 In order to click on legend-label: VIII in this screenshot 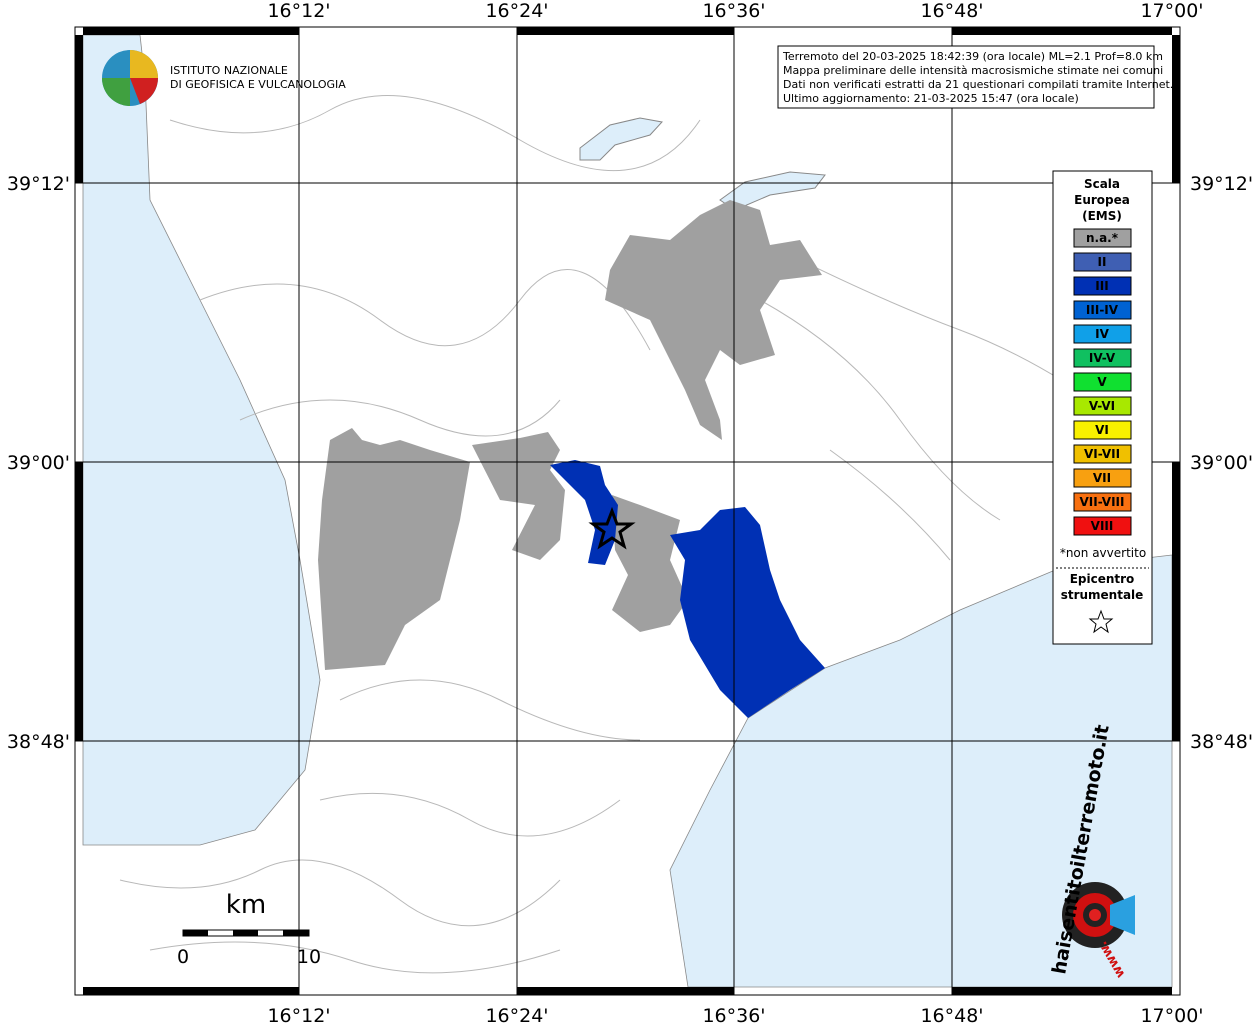, I will do `click(1102, 526)`.